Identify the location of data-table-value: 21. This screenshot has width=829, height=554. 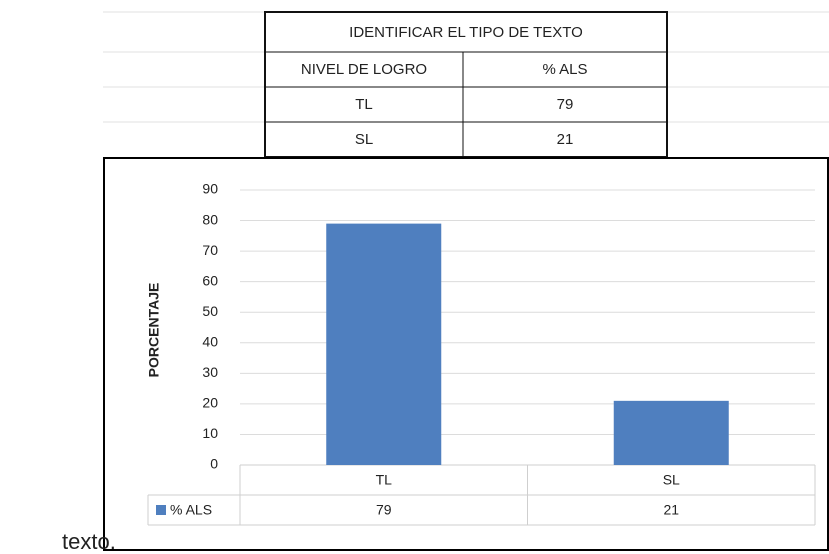
(671, 510).